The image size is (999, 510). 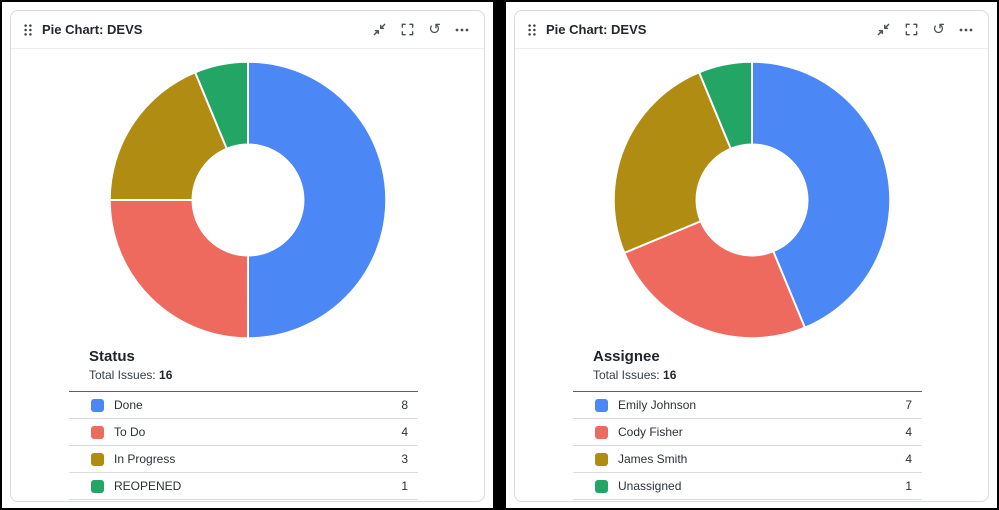 I want to click on pie-segment-emily-johnson, so click(x=820, y=194).